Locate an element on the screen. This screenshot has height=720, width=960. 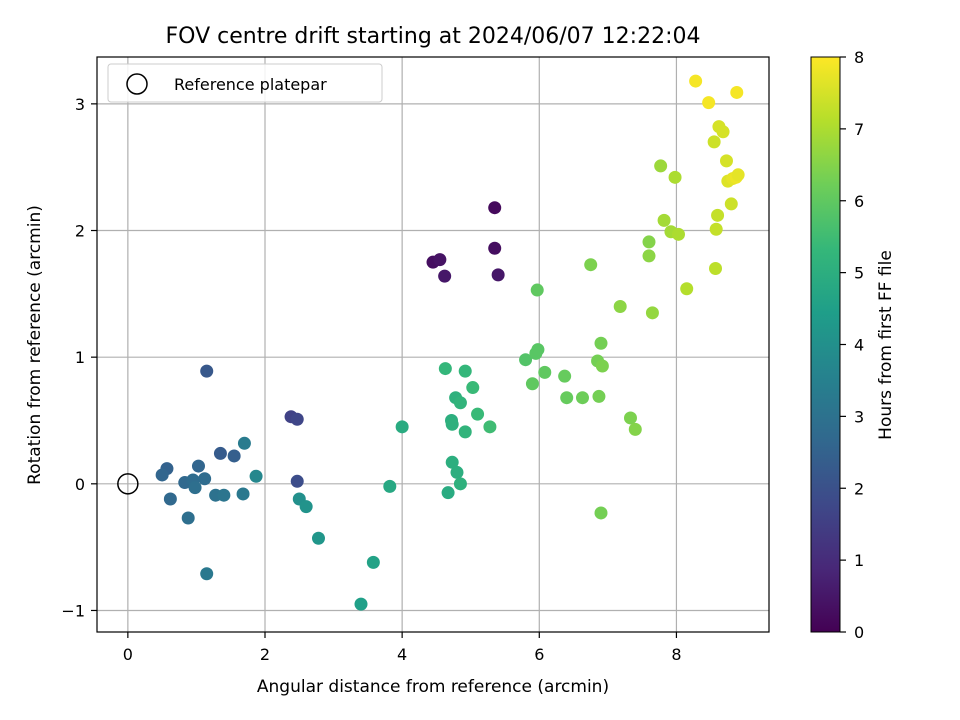
y-tick-label: −1 is located at coordinates (73, 610).